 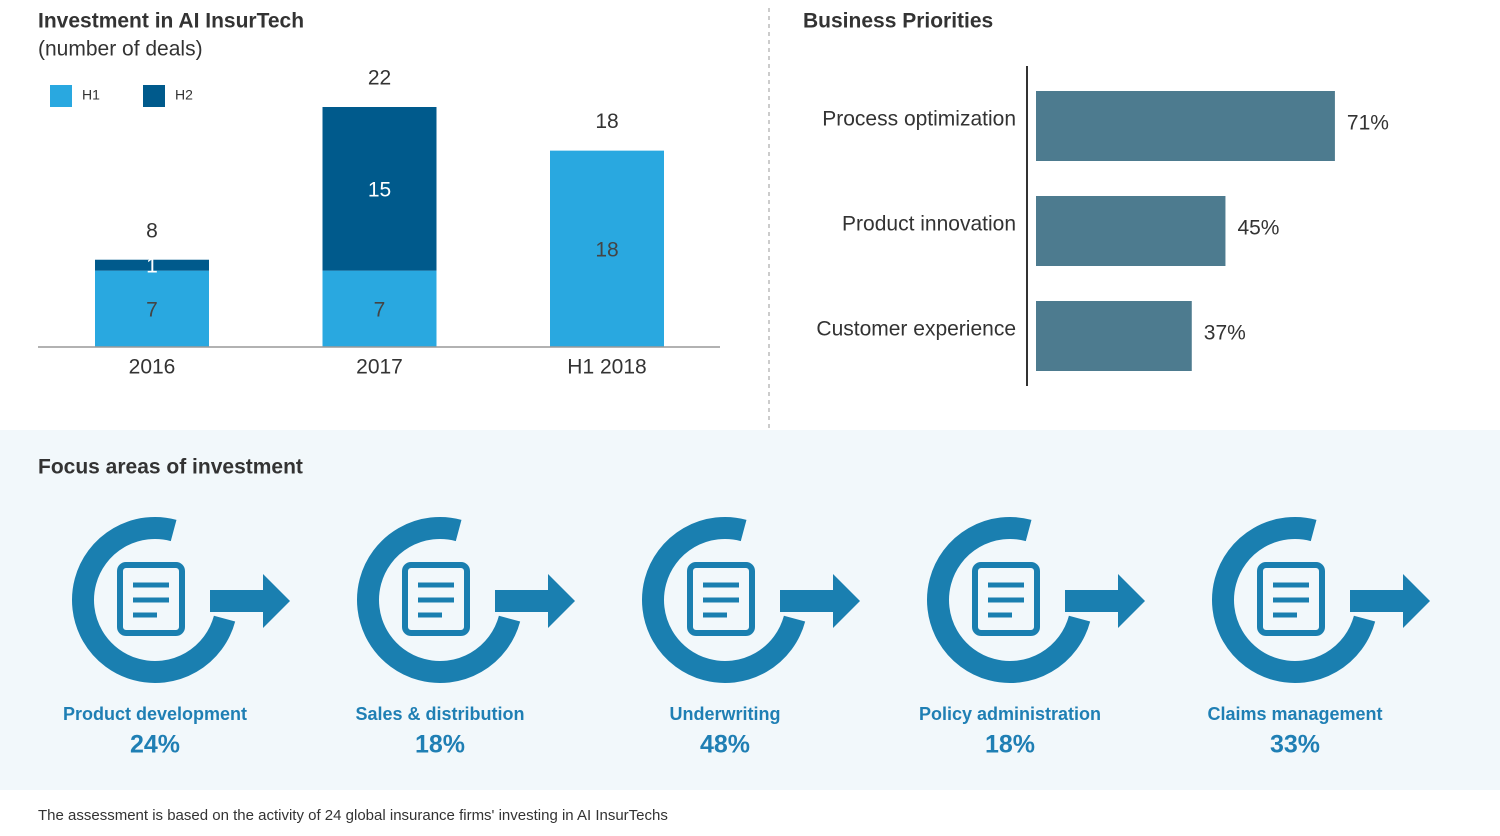 I want to click on focus-name: Sales & distribution, so click(x=439, y=714).